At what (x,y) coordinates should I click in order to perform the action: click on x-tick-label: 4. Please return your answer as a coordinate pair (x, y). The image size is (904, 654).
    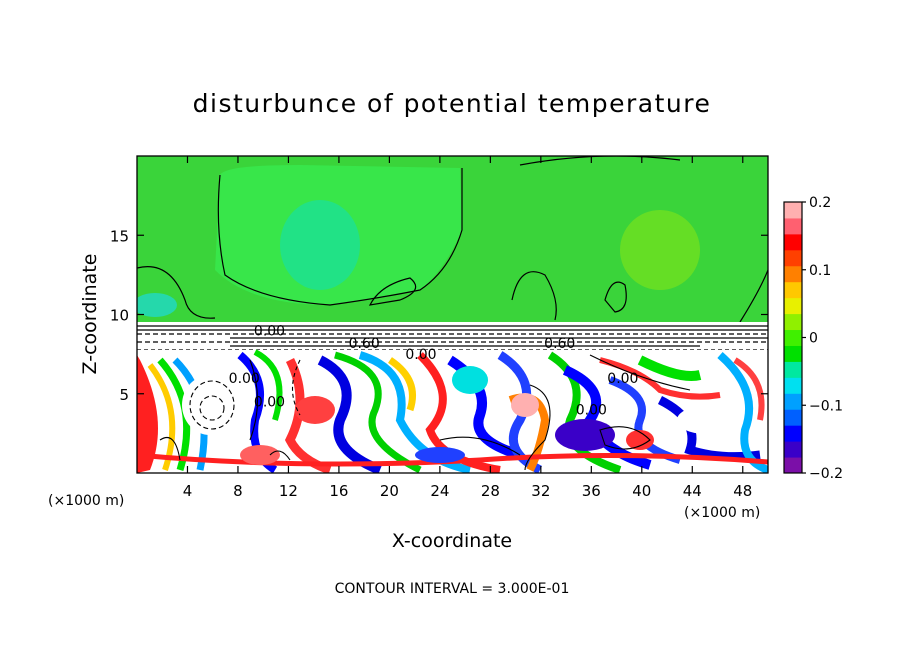
    Looking at the image, I should click on (188, 491).